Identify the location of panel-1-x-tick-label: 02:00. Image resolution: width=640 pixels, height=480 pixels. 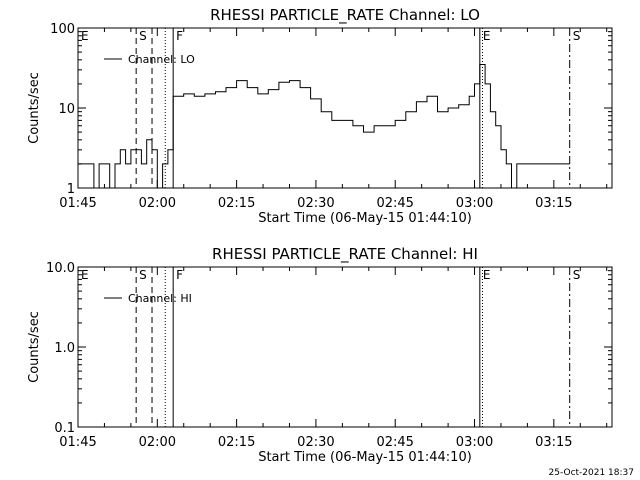
(157, 203).